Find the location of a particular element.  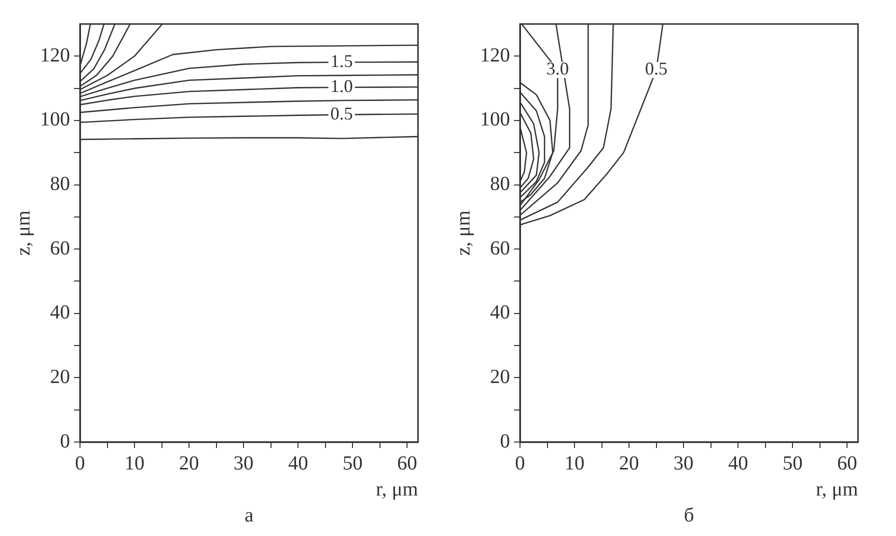

series-label: 0.5 is located at coordinates (656, 68).